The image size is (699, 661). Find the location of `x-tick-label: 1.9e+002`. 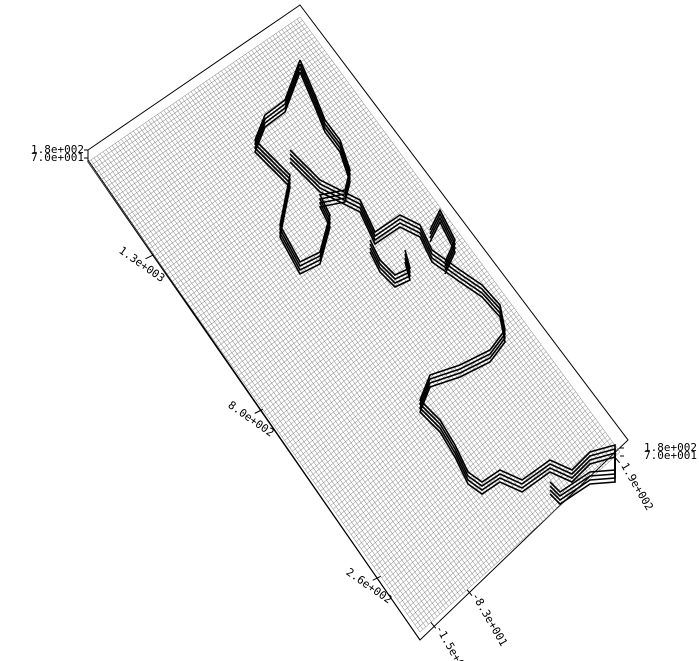

x-tick-label: 1.9e+002 is located at coordinates (637, 486).